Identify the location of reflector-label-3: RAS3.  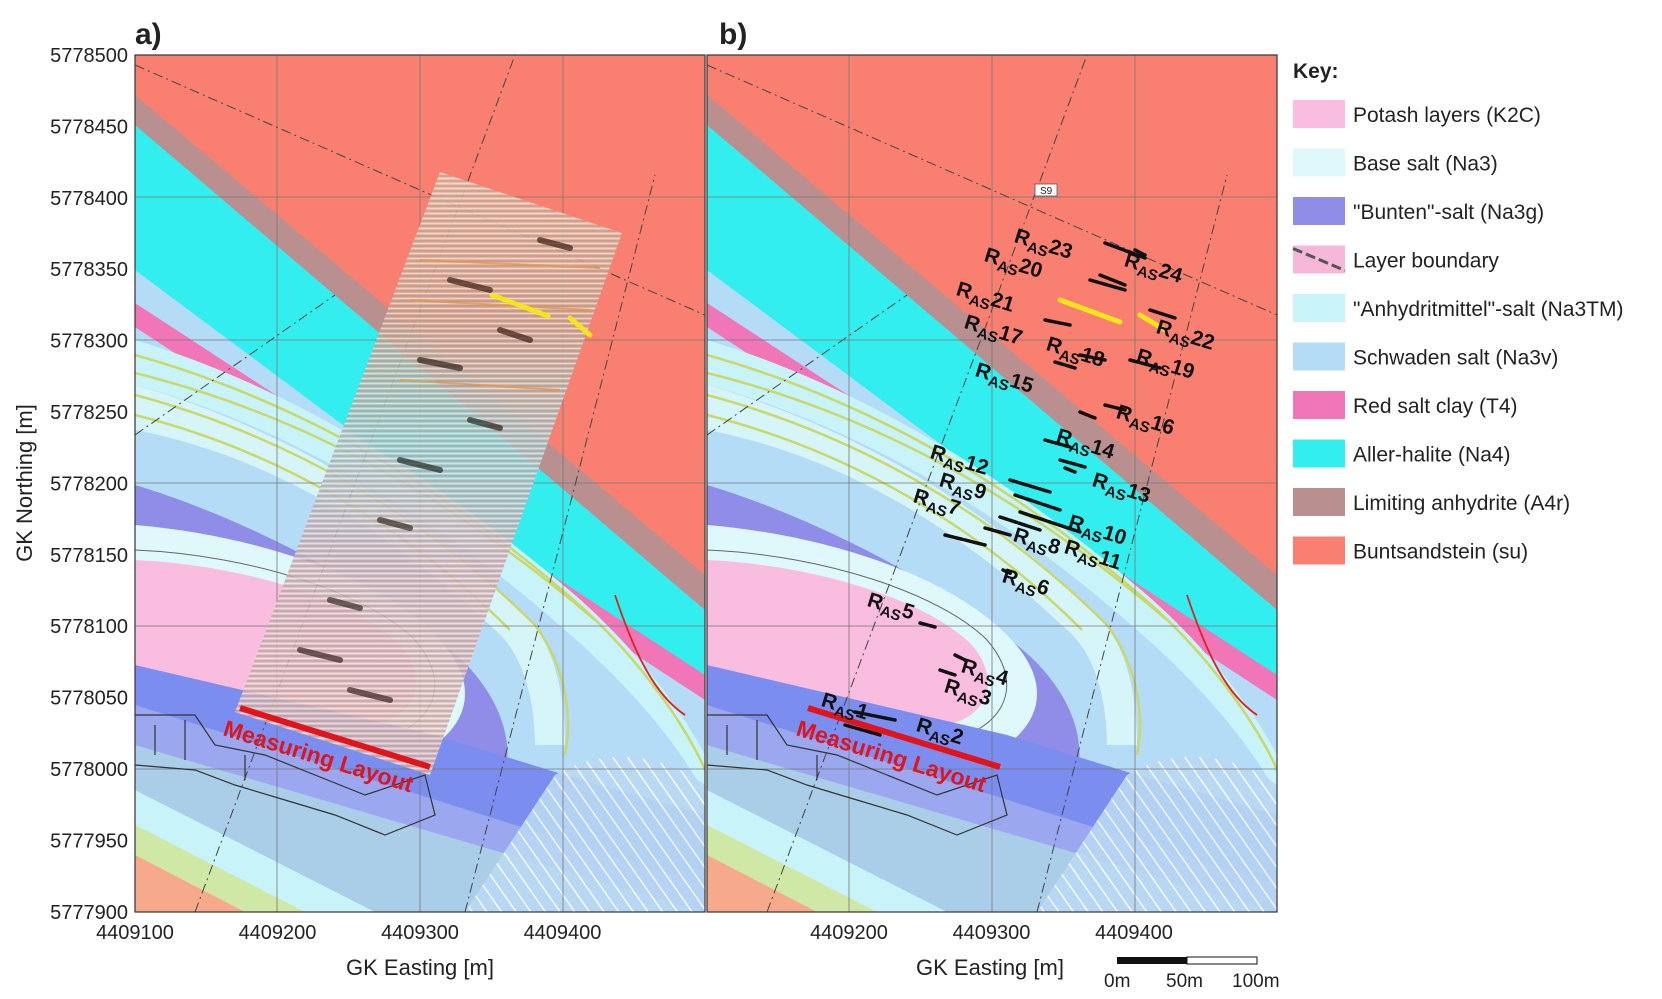
(967, 695).